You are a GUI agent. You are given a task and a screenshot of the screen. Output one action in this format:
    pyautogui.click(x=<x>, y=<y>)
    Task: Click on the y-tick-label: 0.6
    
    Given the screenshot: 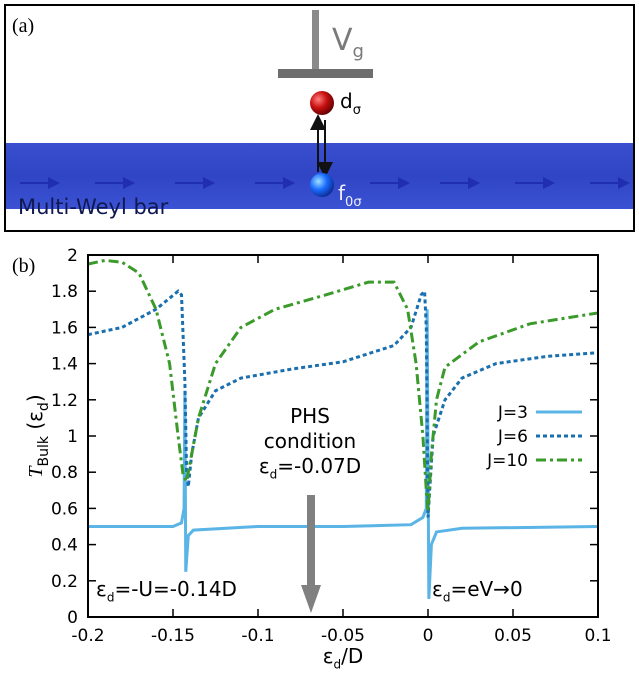 What is the action you would take?
    pyautogui.click(x=64, y=509)
    